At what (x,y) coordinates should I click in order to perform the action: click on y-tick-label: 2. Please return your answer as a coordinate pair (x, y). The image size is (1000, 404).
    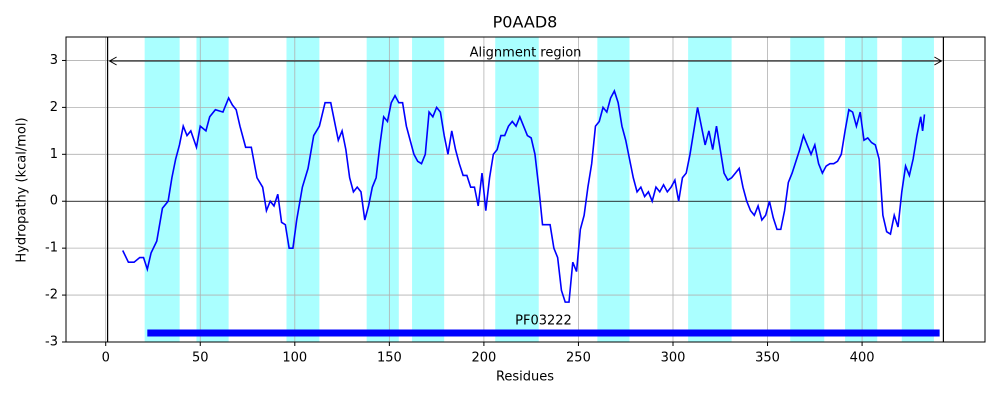
    Looking at the image, I should click on (54, 107).